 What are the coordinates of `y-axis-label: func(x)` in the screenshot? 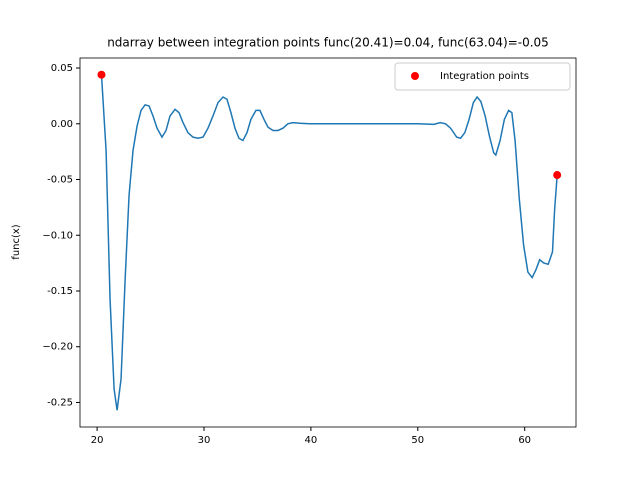 It's located at (16, 242).